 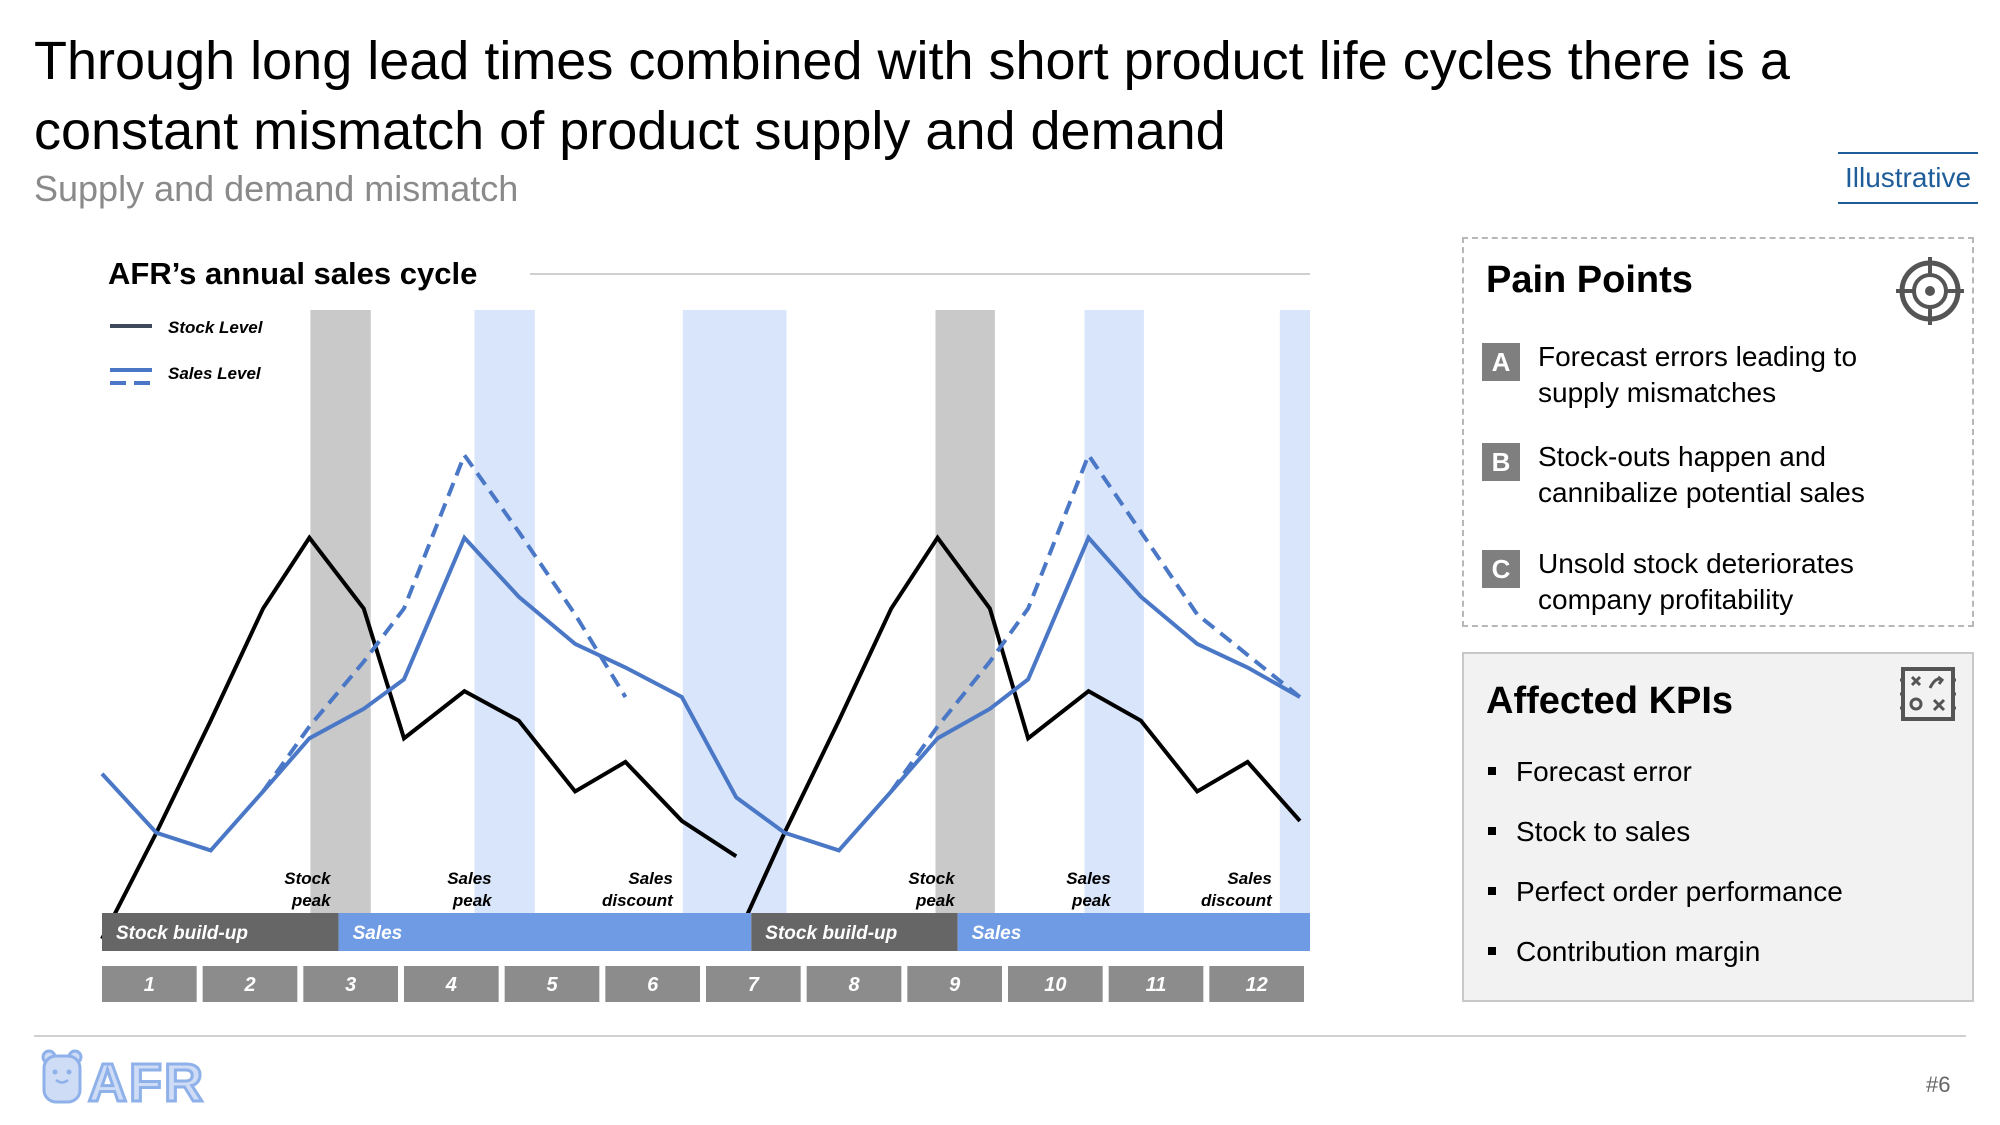 What do you see at coordinates (1696, 563) in the screenshot?
I see `pain-text-c-line1: Unsold stock deteriorates` at bounding box center [1696, 563].